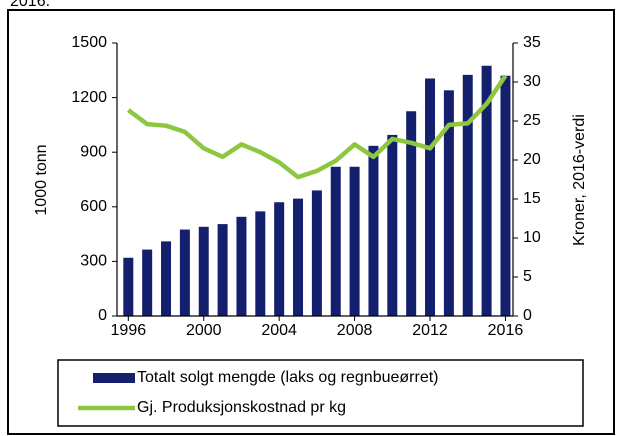 The image size is (623, 436). I want to click on y-tick-label: 1500, so click(89, 42).